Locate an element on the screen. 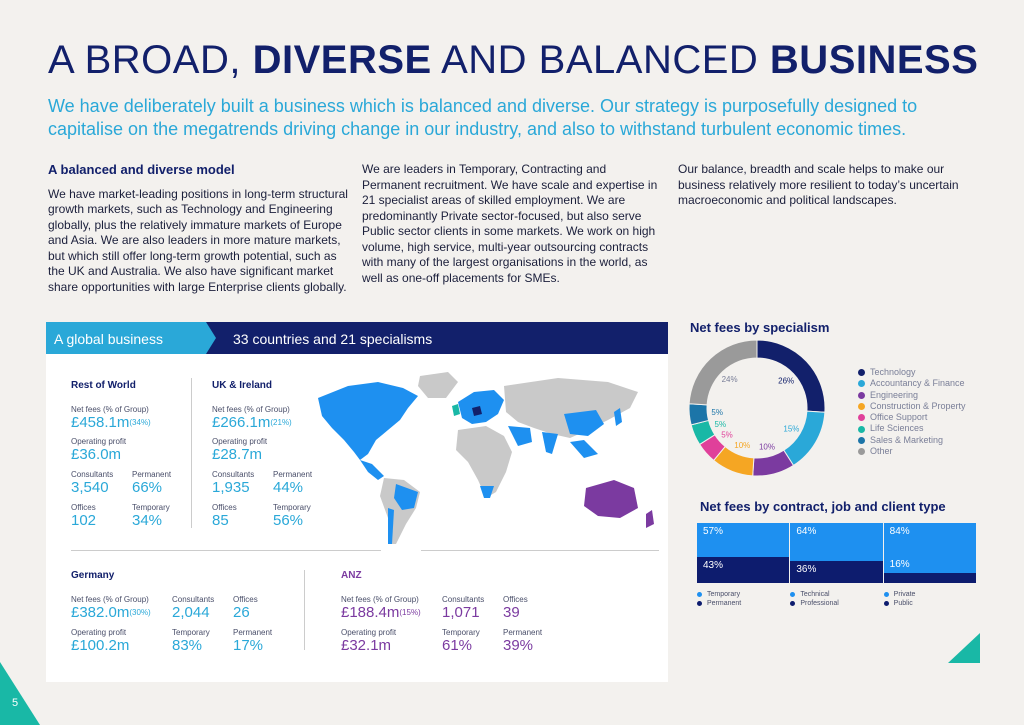 This screenshot has width=1024, height=725. panel-tab: A global business is located at coordinates (131, 338).